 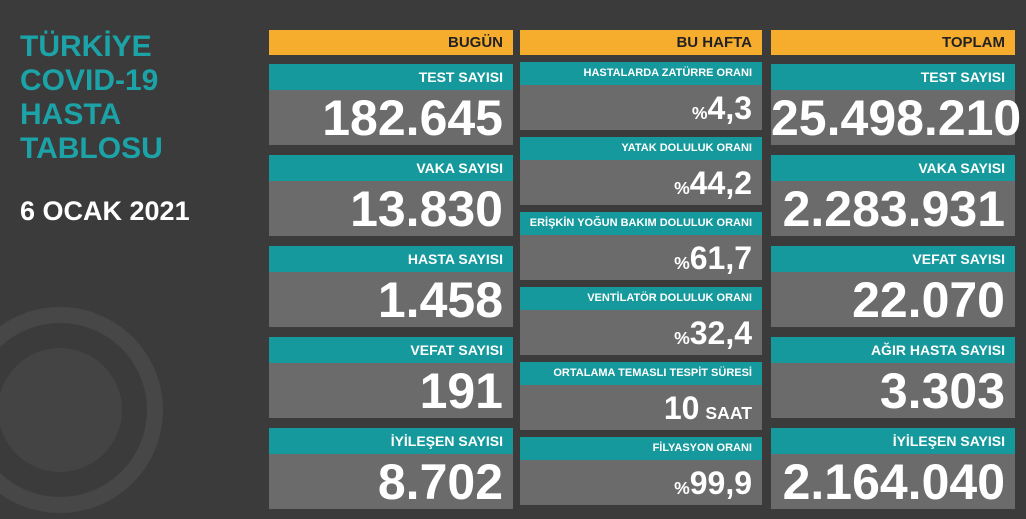 I want to click on stat-value: 10, so click(x=681, y=408).